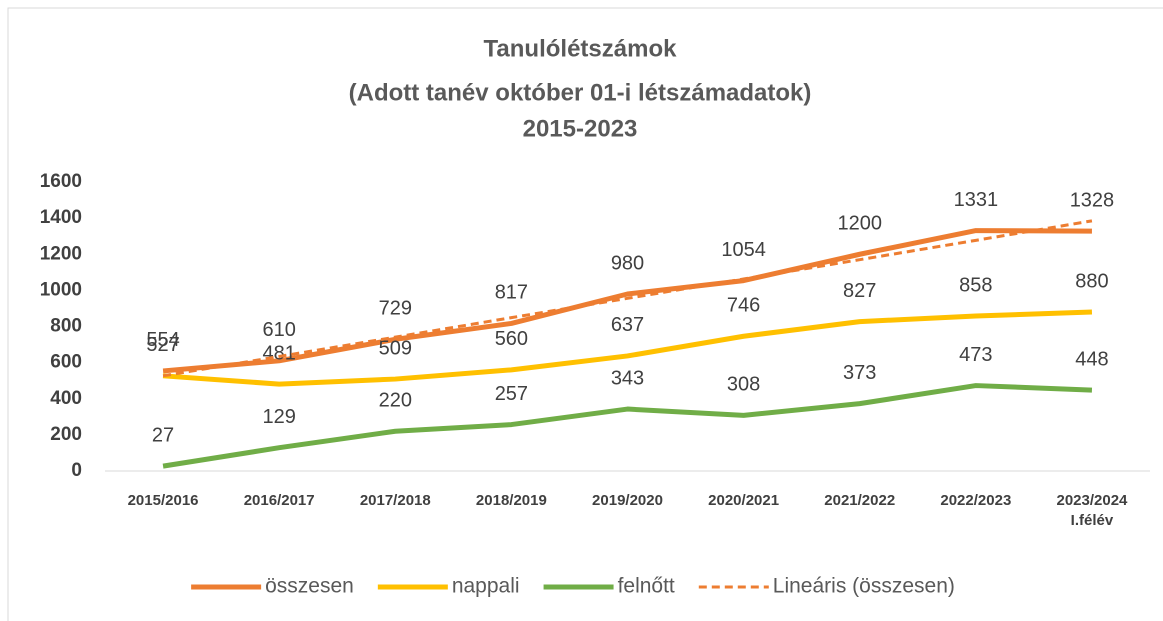  Describe the element at coordinates (511, 339) in the screenshot. I see `data-label: 560` at that location.